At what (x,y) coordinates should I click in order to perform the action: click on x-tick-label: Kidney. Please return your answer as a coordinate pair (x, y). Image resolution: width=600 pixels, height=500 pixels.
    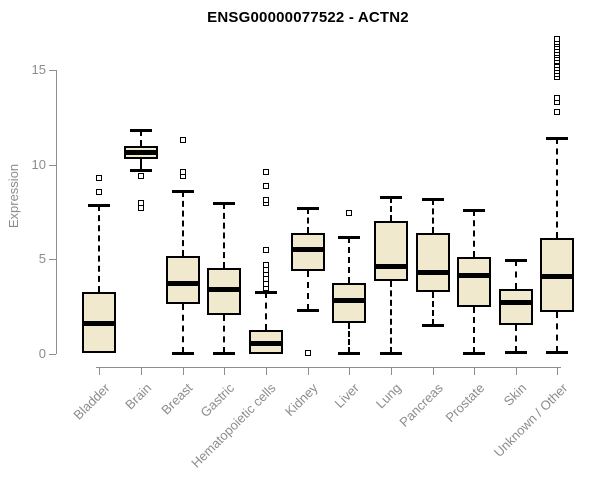
    Looking at the image, I should click on (301, 400).